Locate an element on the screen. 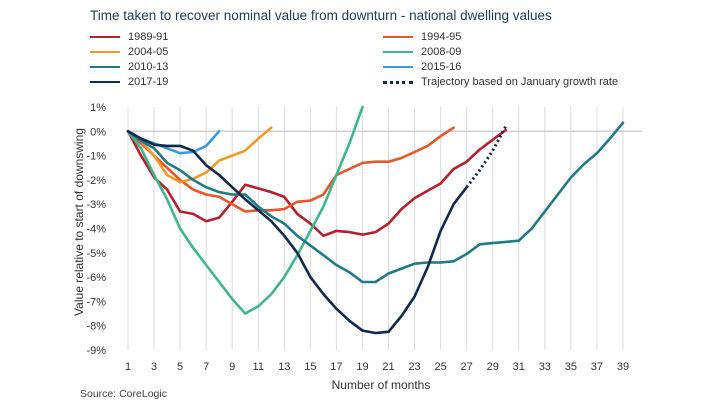  x-tick-label: 35 is located at coordinates (571, 367).